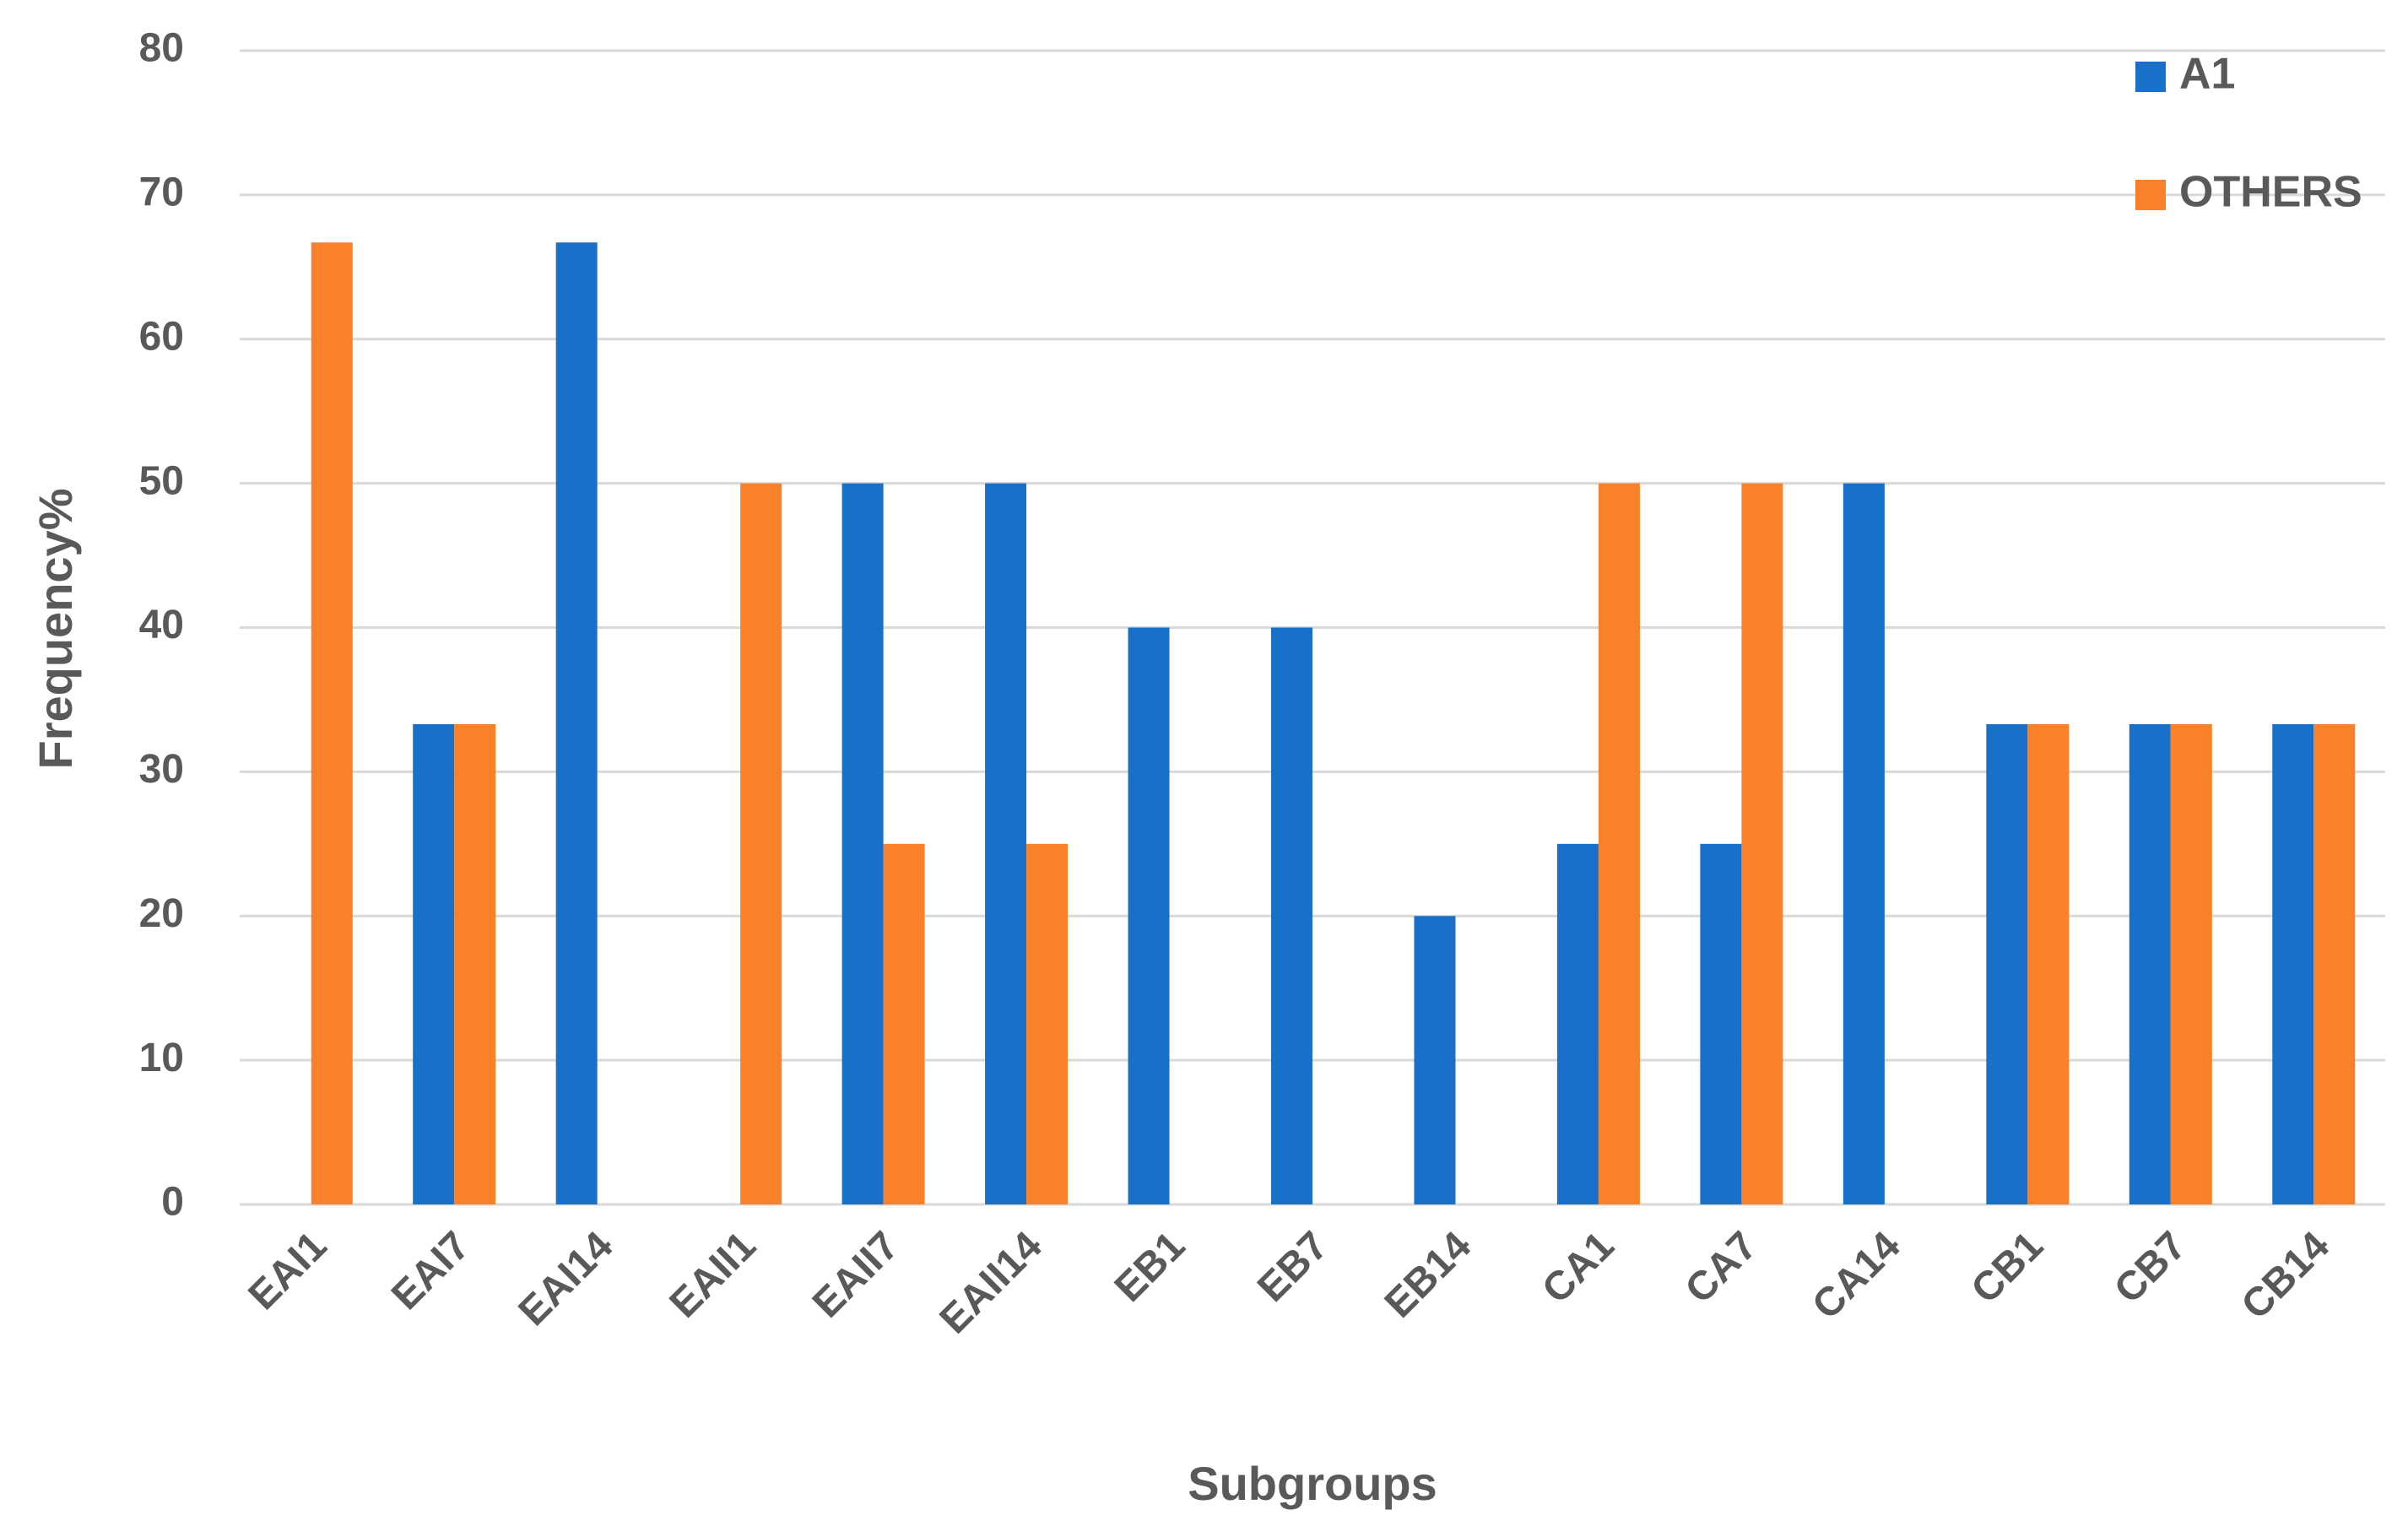 The height and width of the screenshot is (1537, 2408). Describe the element at coordinates (161, 913) in the screenshot. I see `y-tick-label: 20` at that location.